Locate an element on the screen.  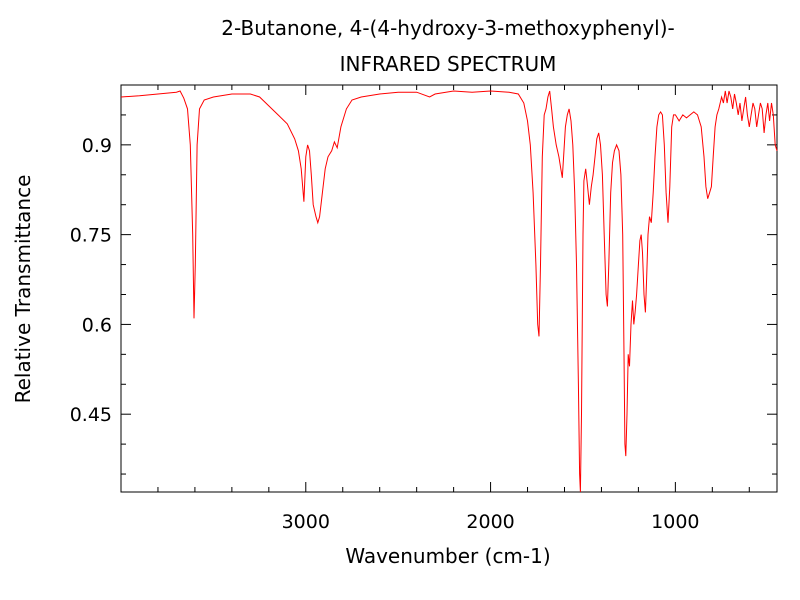
x-axis-label: Wavenumber (cm-1) is located at coordinates (447, 556).